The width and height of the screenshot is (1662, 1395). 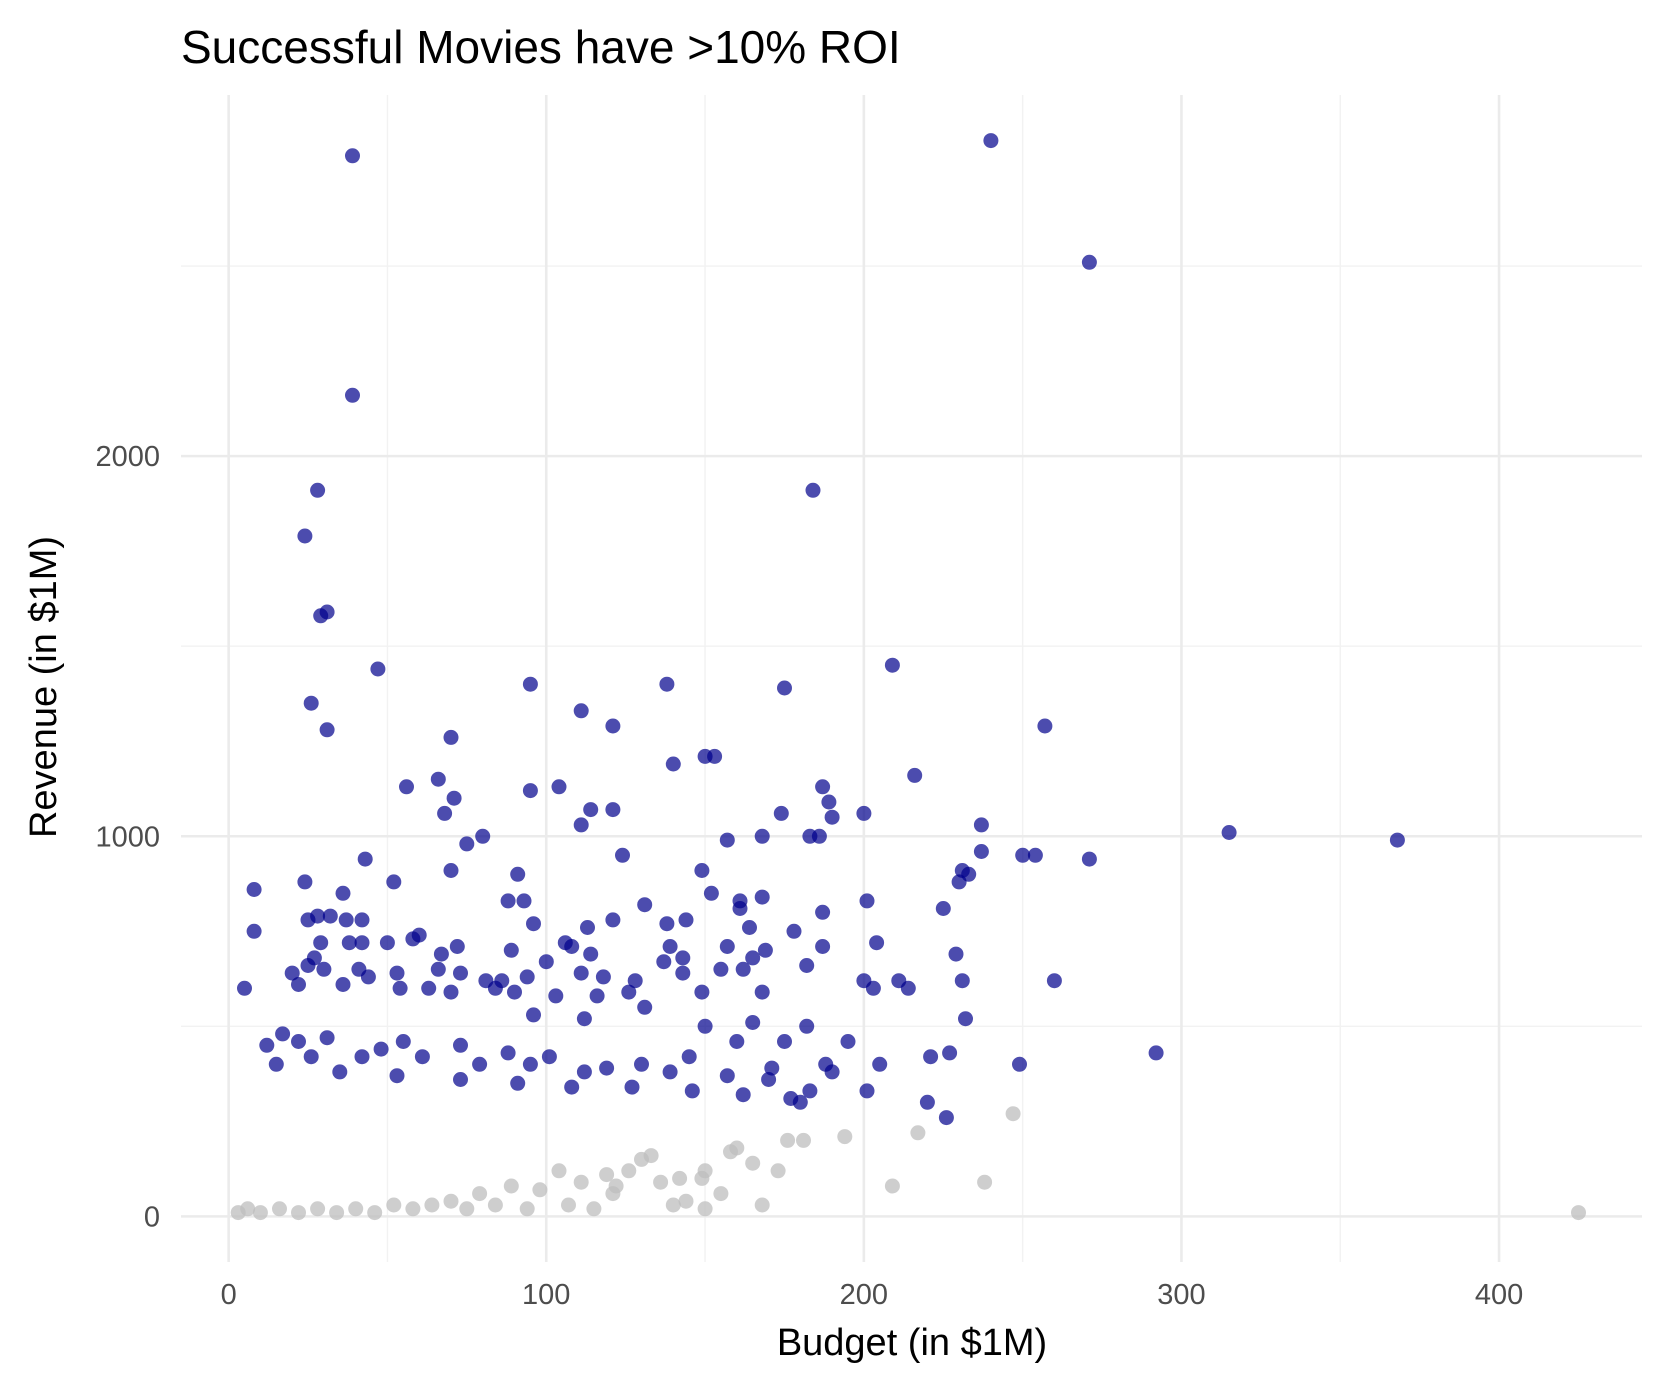 What do you see at coordinates (541, 47) in the screenshot?
I see `chart-title: Successful Movies have >10% ROI` at bounding box center [541, 47].